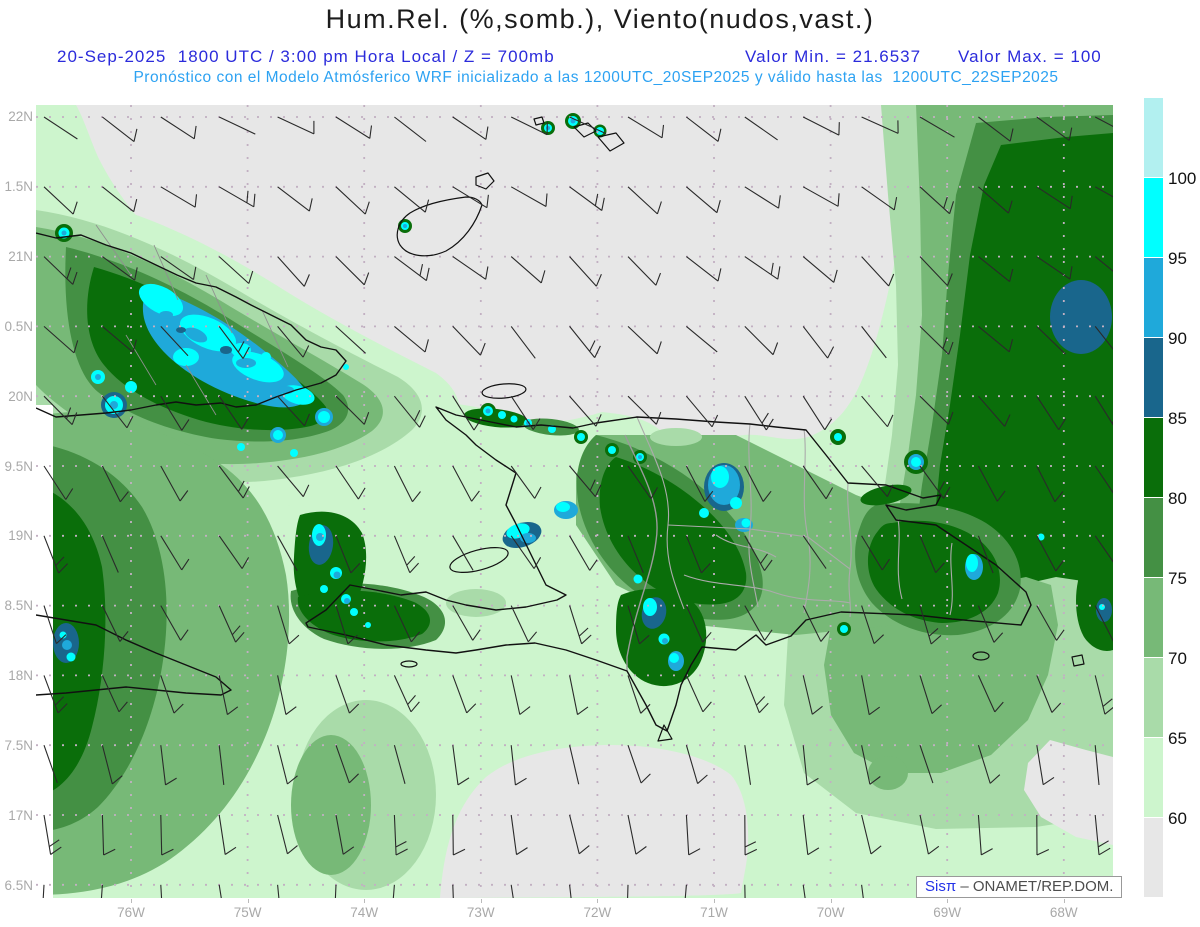 The image size is (1200, 927). I want to click on gonave-gulf-pocket, so click(476, 603).